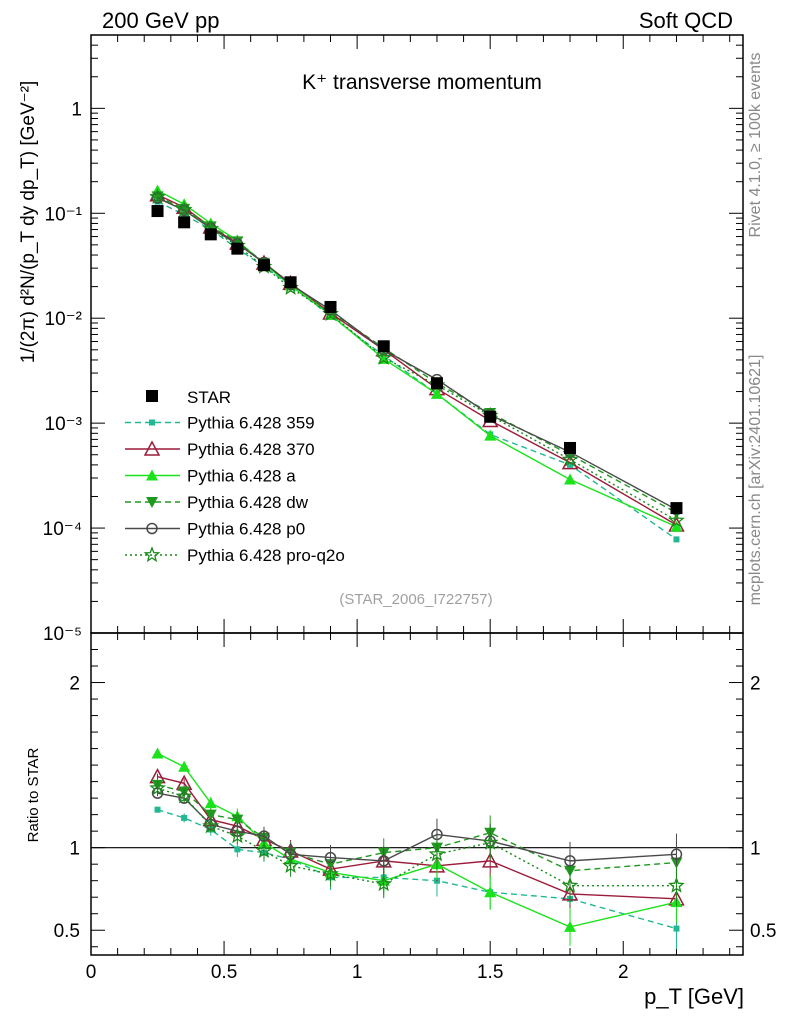 Image resolution: width=786 pixels, height=1024 pixels. I want to click on y-tick-label: 10⁻², so click(64, 319).